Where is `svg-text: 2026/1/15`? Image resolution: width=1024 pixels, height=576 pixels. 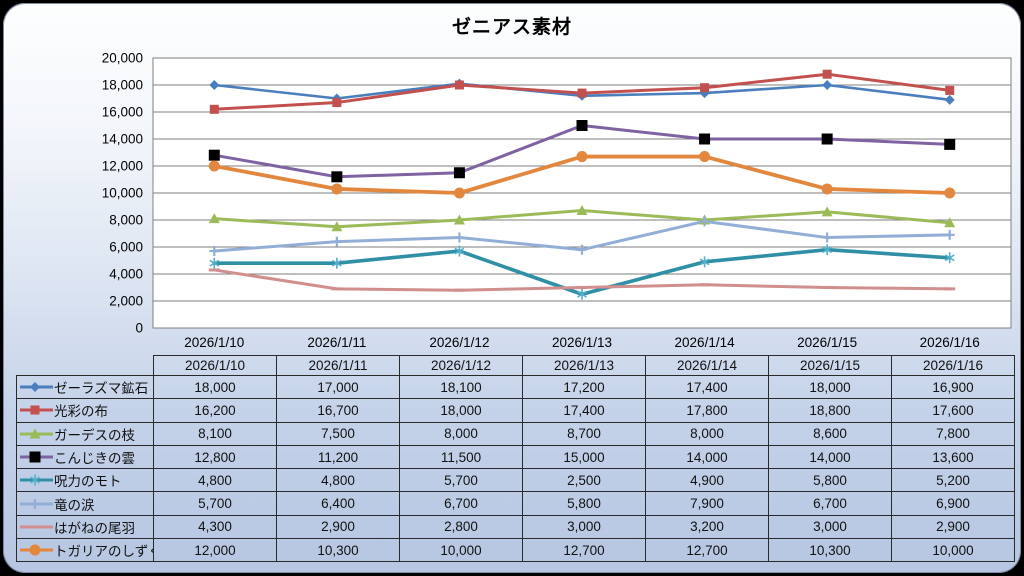
svg-text: 2026/1/15 is located at coordinates (827, 342).